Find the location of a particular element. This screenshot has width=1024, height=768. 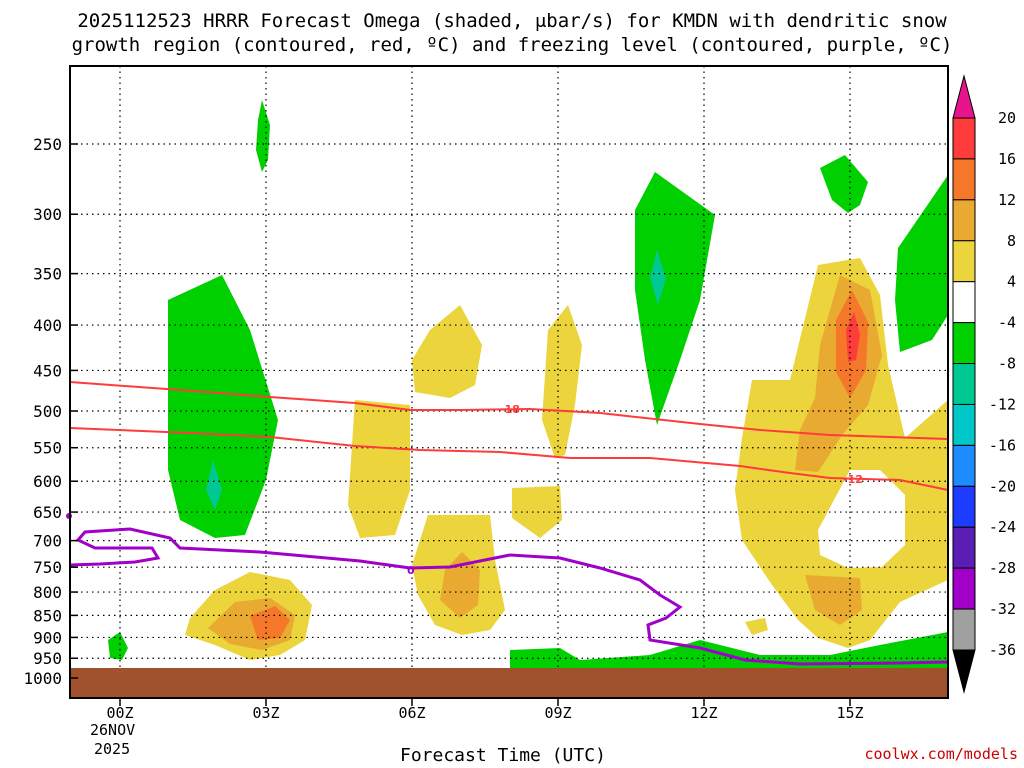

y-tick-label-350: 350 is located at coordinates (47, 274).